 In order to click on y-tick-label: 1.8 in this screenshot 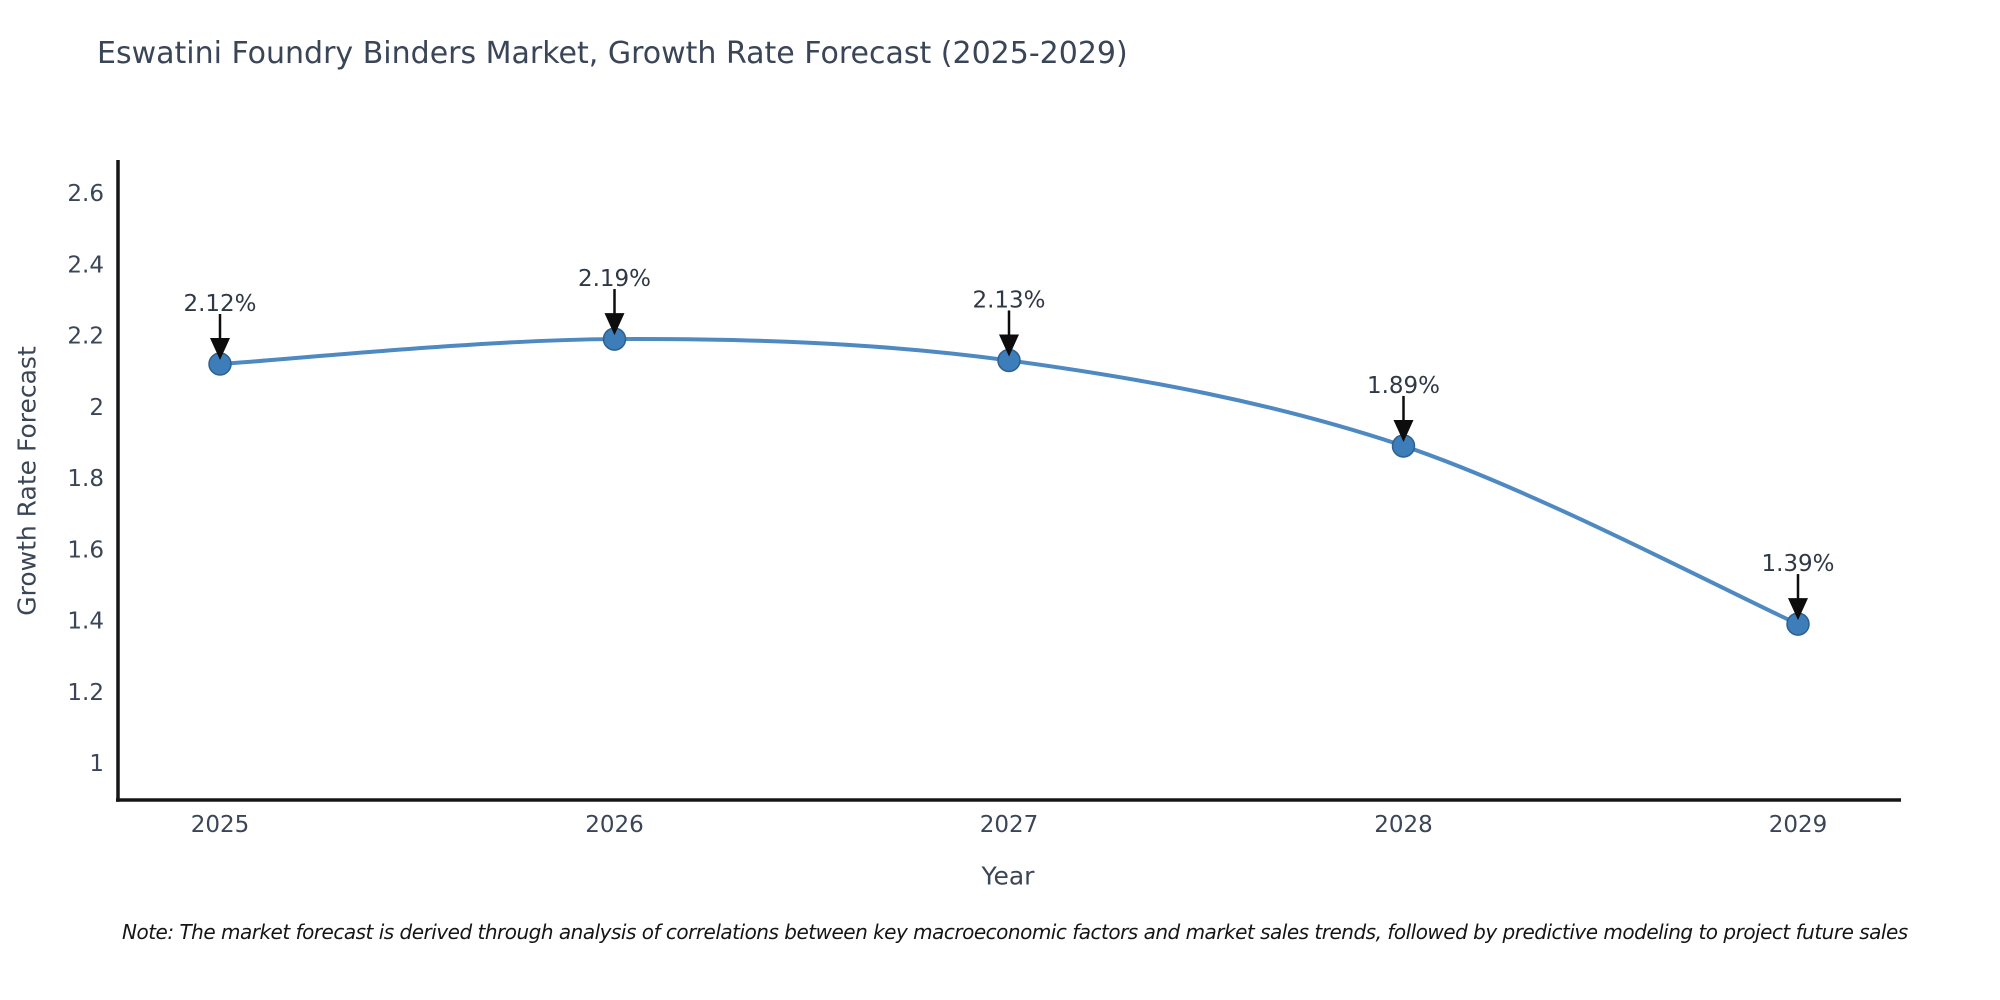, I will do `click(85, 479)`.